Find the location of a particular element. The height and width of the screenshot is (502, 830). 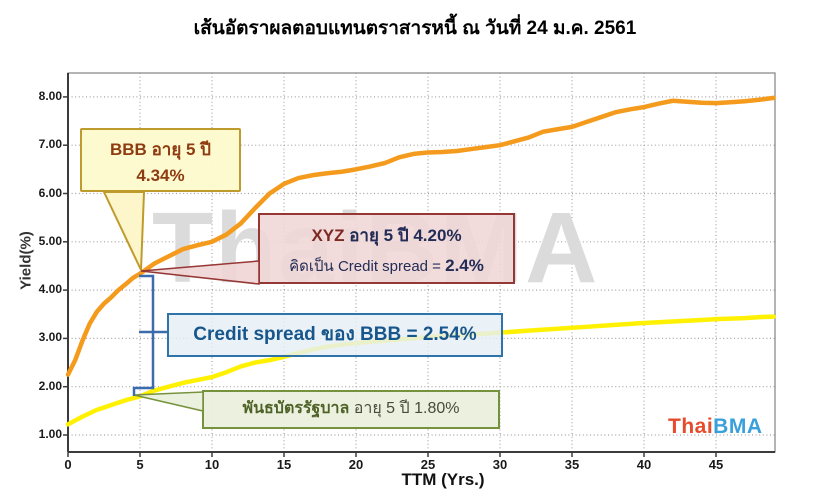

credit-spread-bracket is located at coordinates (149, 335).